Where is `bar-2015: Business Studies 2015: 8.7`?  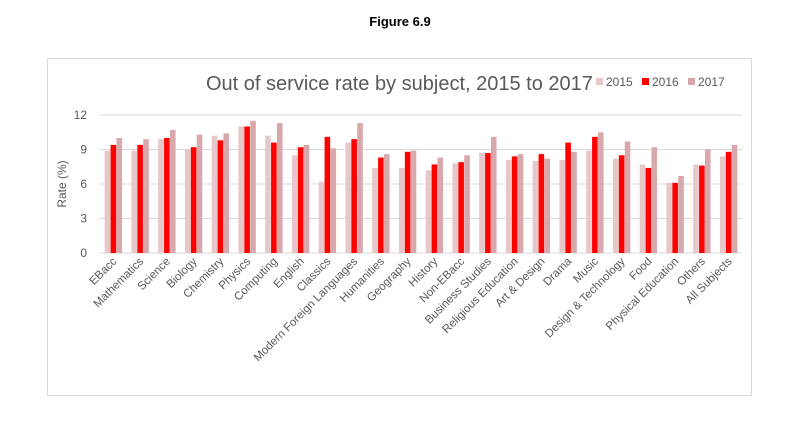
bar-2015: Business Studies 2015: 8.7 is located at coordinates (482, 202).